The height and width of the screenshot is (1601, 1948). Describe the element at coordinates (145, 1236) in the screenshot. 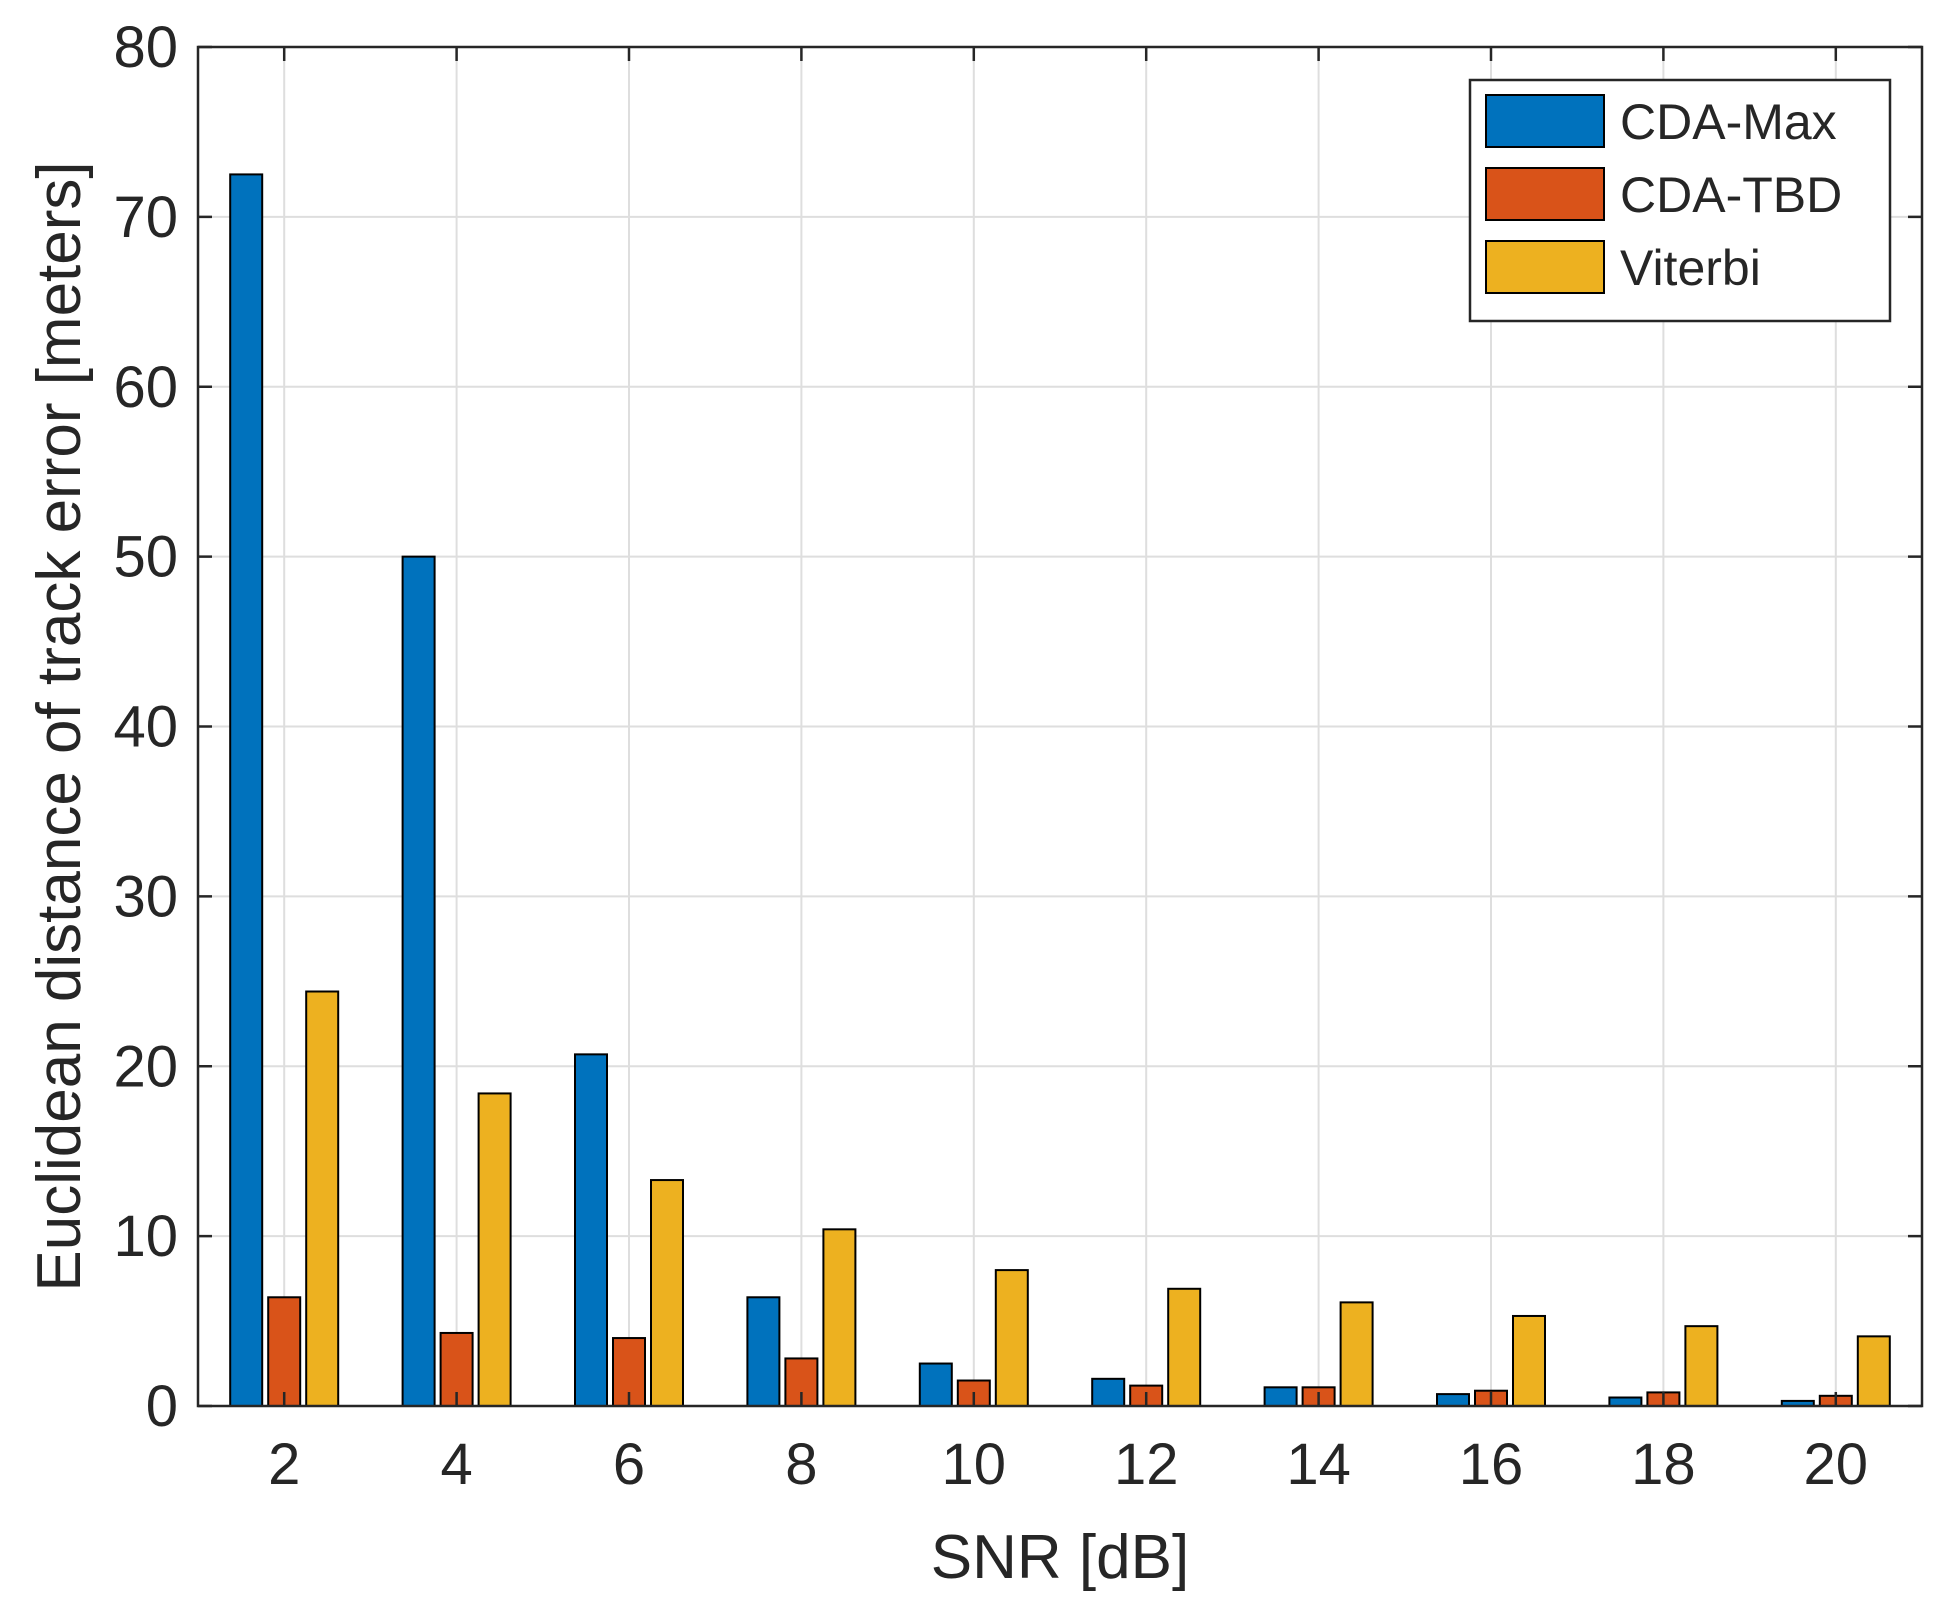

I see `y-tick-label: 10` at that location.